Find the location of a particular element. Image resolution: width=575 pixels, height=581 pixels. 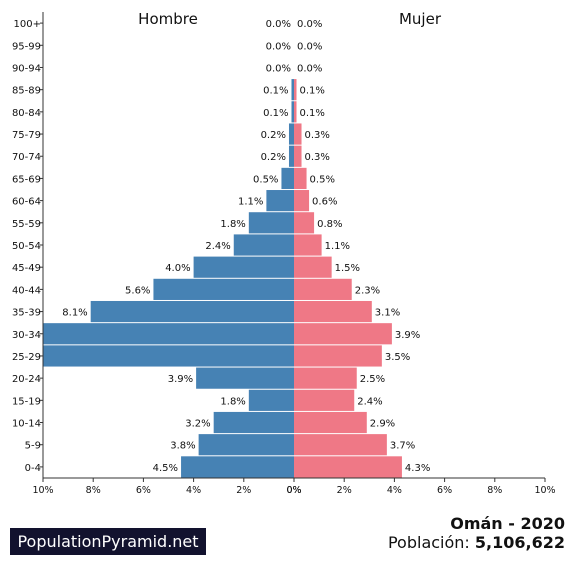

x-tick-label-right-4: 8% is located at coordinates (494, 490).